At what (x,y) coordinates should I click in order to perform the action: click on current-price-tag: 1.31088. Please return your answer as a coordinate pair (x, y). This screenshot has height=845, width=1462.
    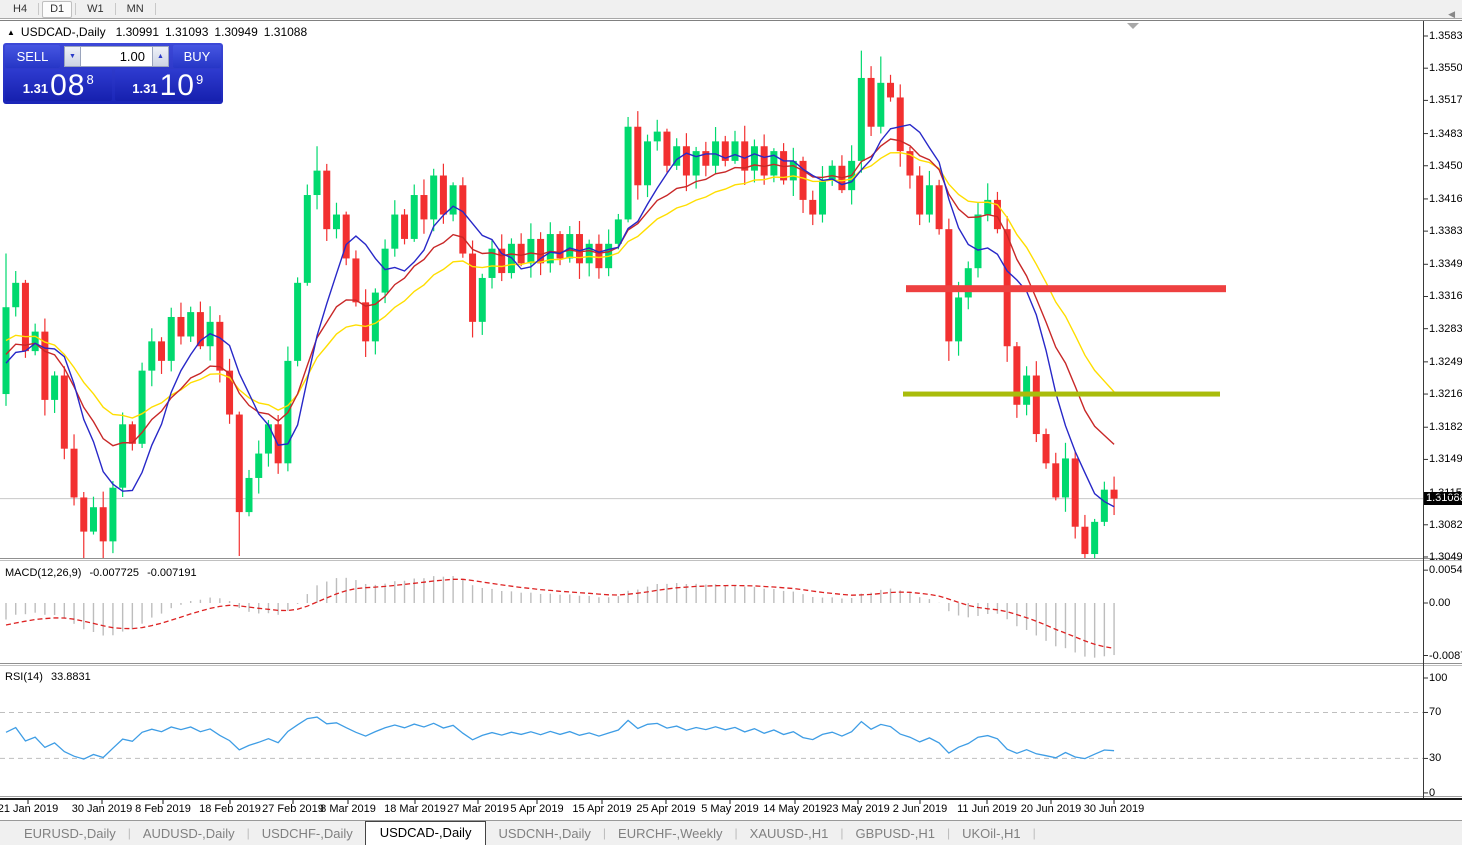
    Looking at the image, I should click on (1443, 499).